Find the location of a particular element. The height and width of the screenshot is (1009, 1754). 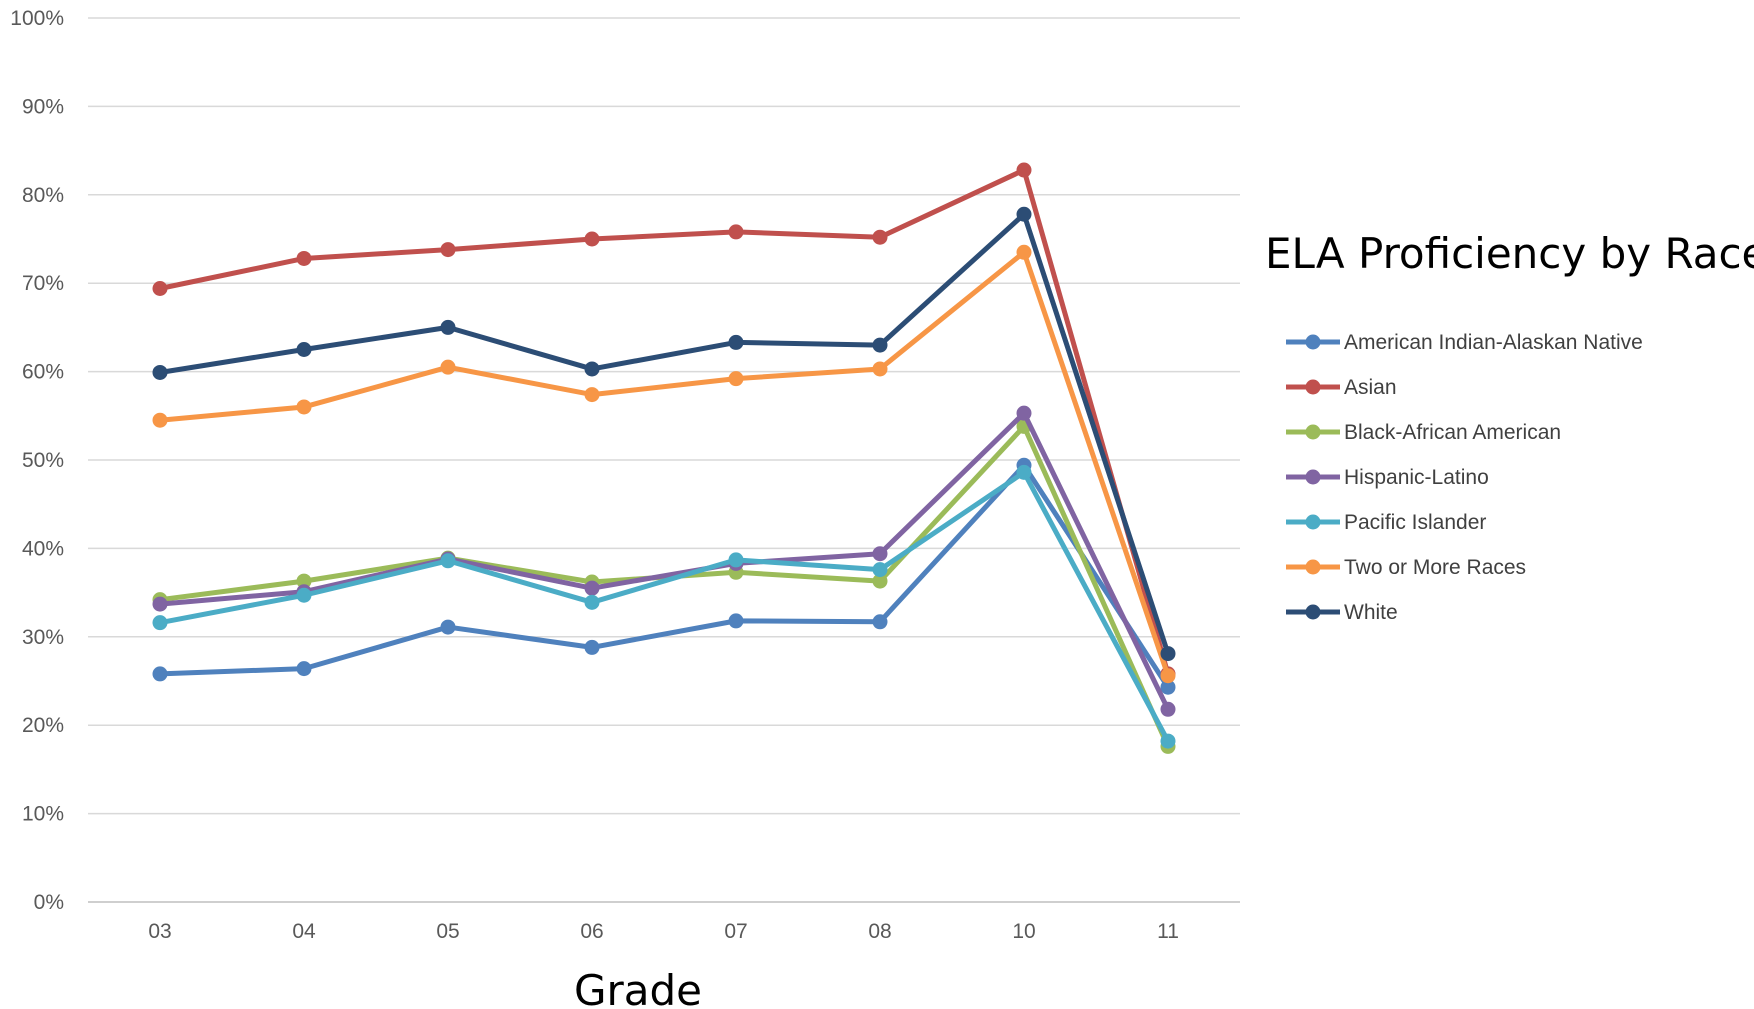

legend-item: Two or More Races is located at coordinates (1406, 567).